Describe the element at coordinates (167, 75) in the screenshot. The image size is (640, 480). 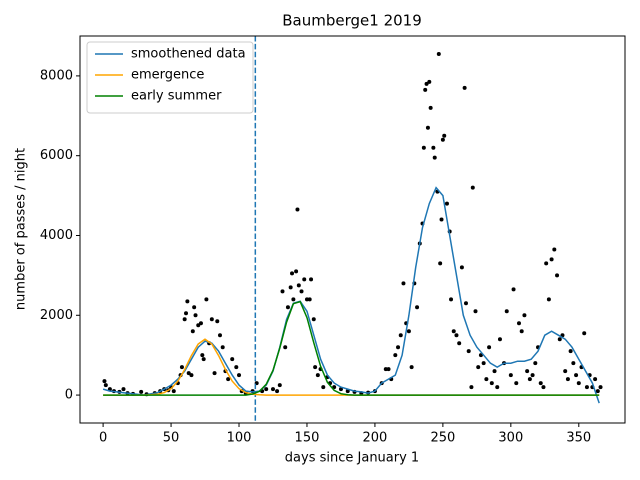
I see `legend-label: emergence` at that location.